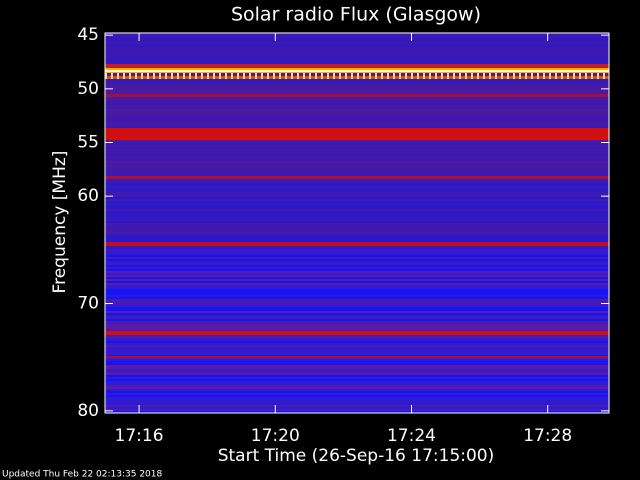 The height and width of the screenshot is (480, 640). What do you see at coordinates (88, 89) in the screenshot?
I see `y-tick-label: 50` at bounding box center [88, 89].